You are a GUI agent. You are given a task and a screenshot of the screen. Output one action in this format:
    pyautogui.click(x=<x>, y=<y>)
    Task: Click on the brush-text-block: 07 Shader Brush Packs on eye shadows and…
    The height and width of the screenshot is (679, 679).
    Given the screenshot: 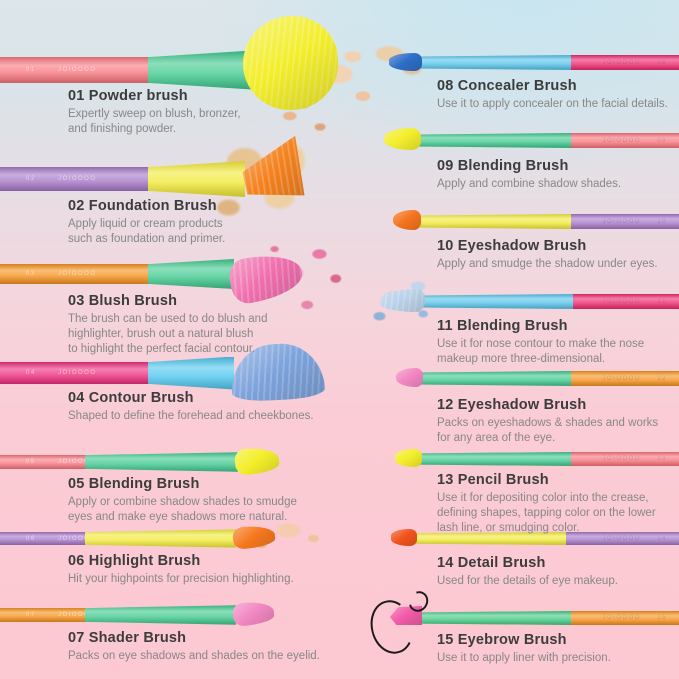 What is the action you would take?
    pyautogui.click(x=194, y=647)
    